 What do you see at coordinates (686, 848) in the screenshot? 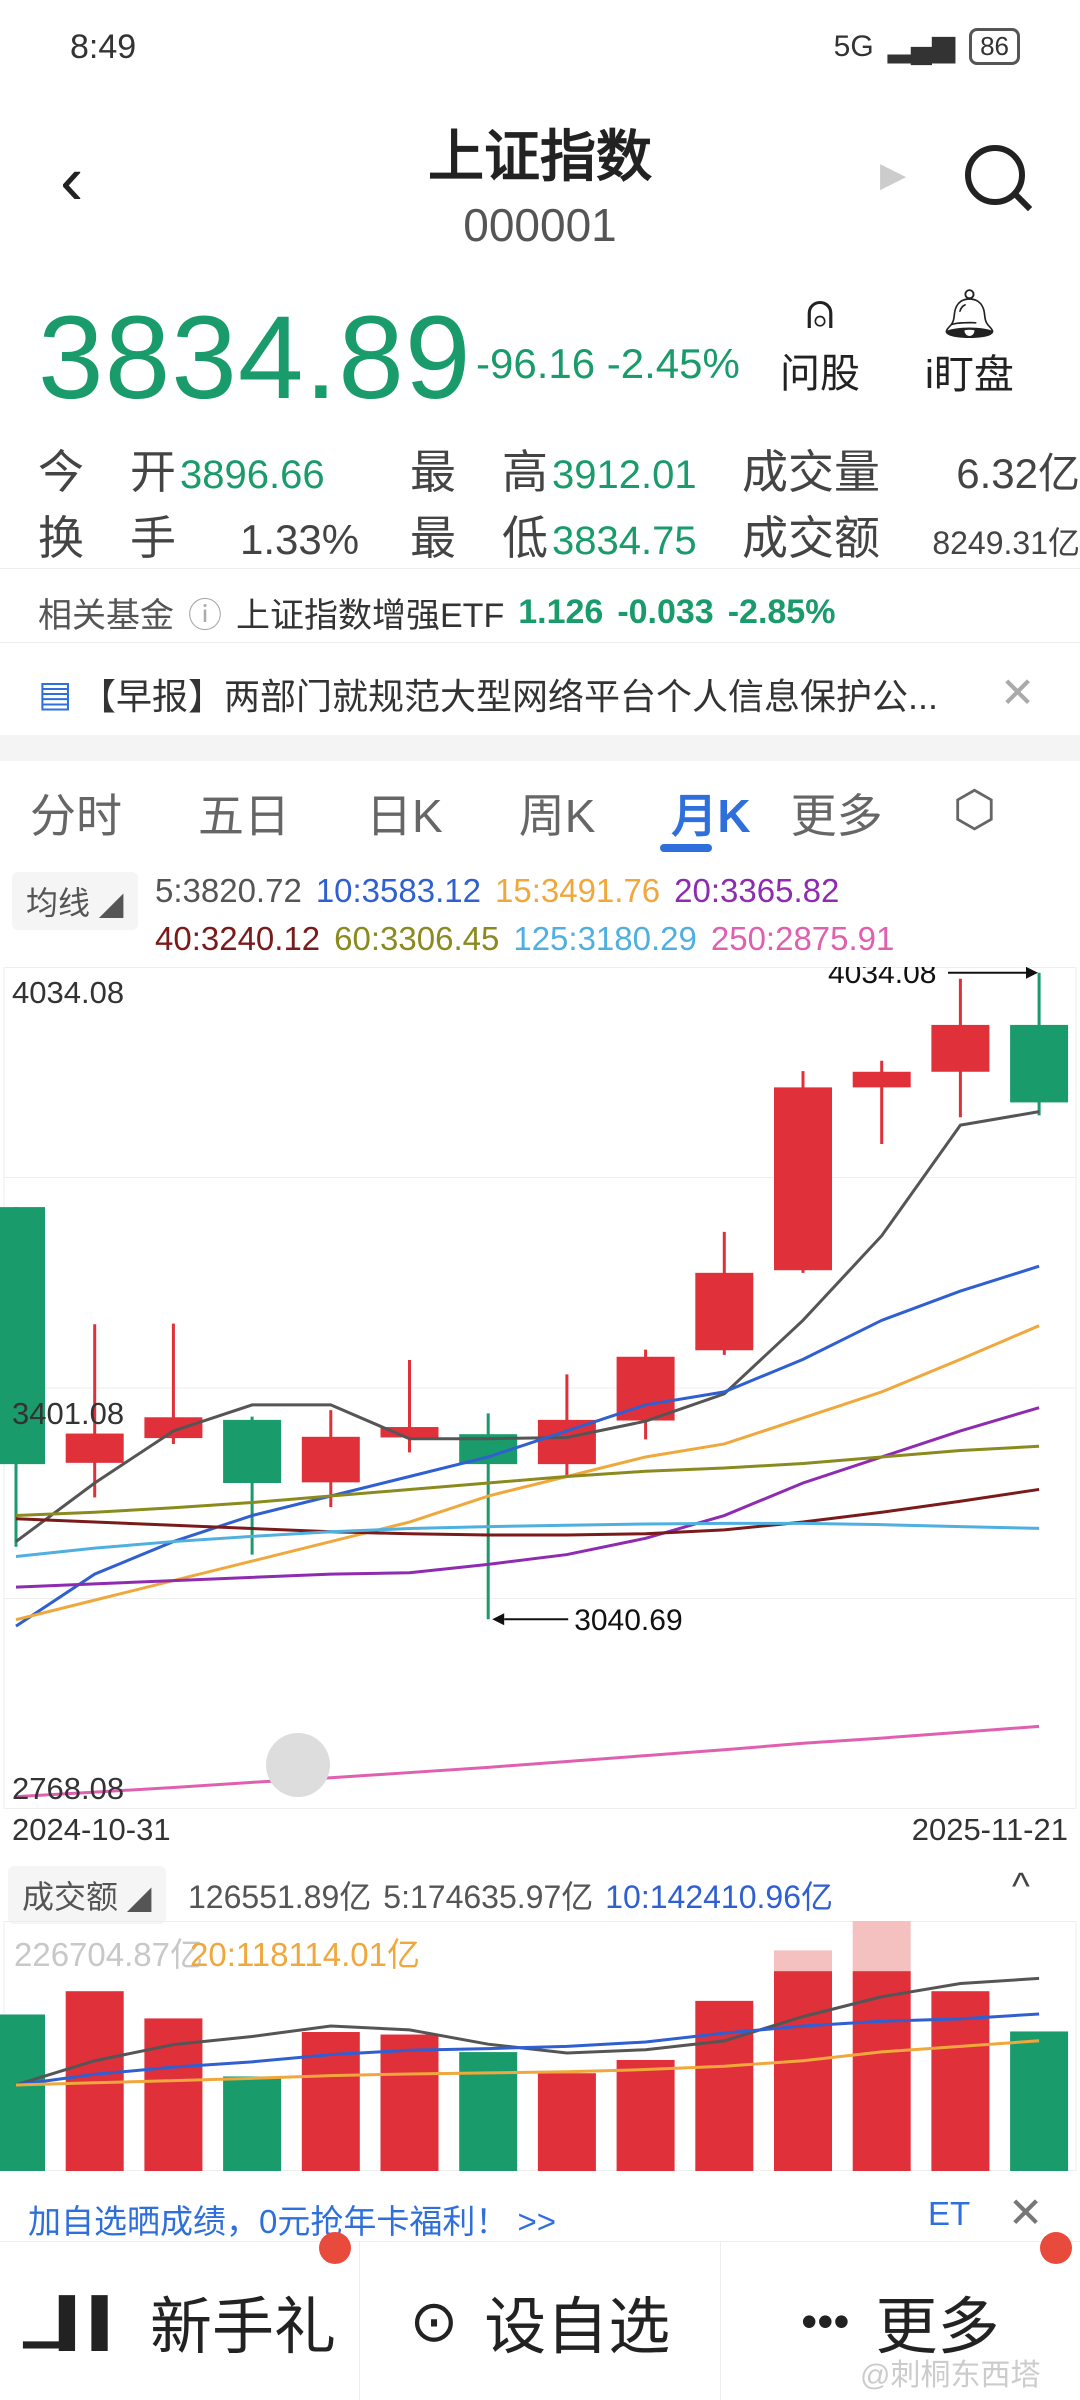
I see `active-tab-indicator` at bounding box center [686, 848].